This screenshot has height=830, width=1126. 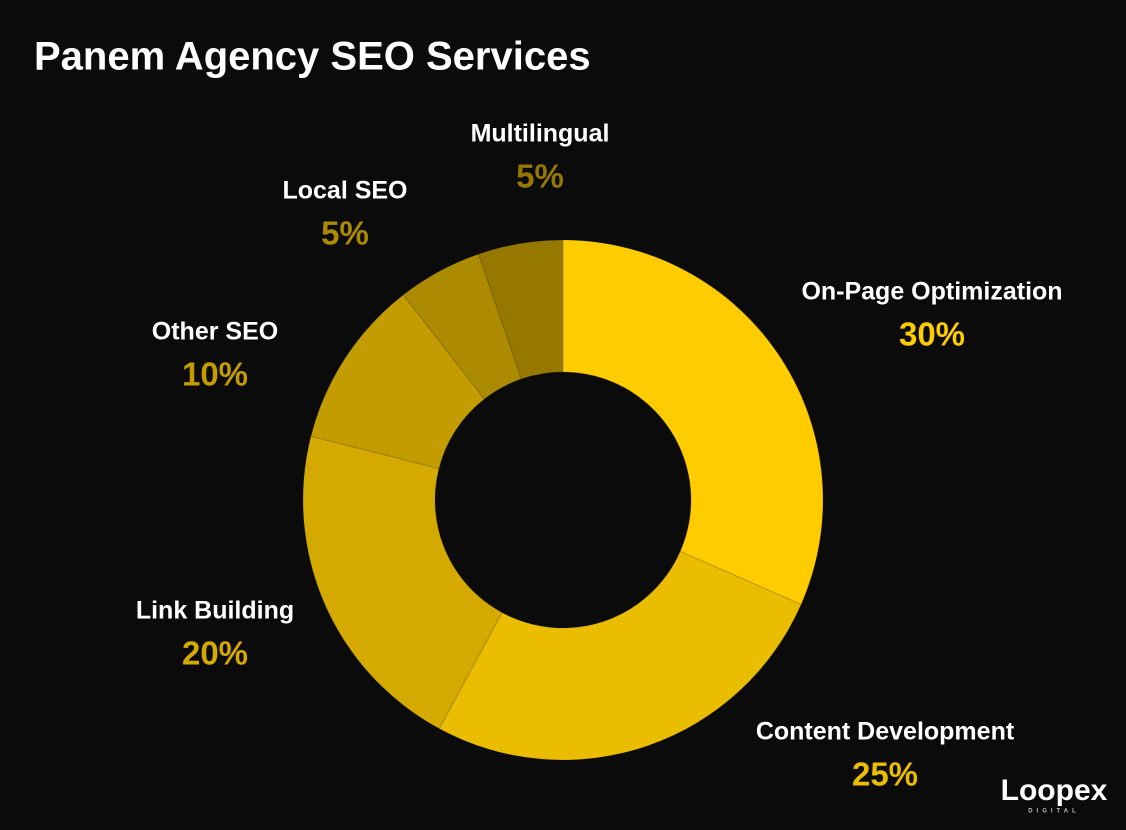 I want to click on slice-label: Multilingual, so click(x=540, y=134).